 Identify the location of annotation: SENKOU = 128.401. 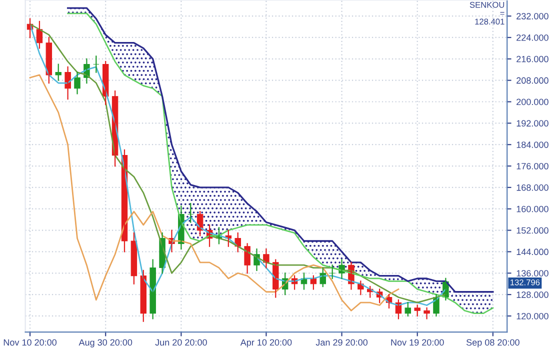
(487, 13).